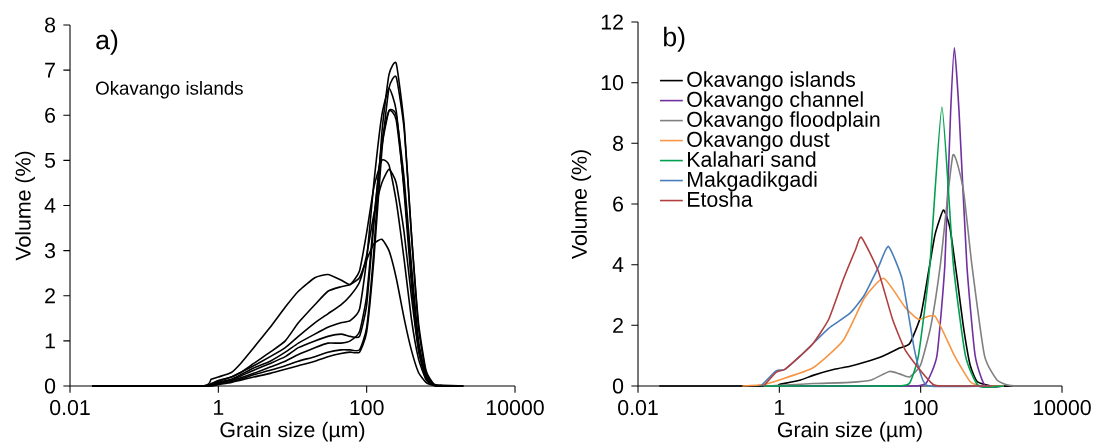  I want to click on y-tick-label: 10, so click(612, 83).